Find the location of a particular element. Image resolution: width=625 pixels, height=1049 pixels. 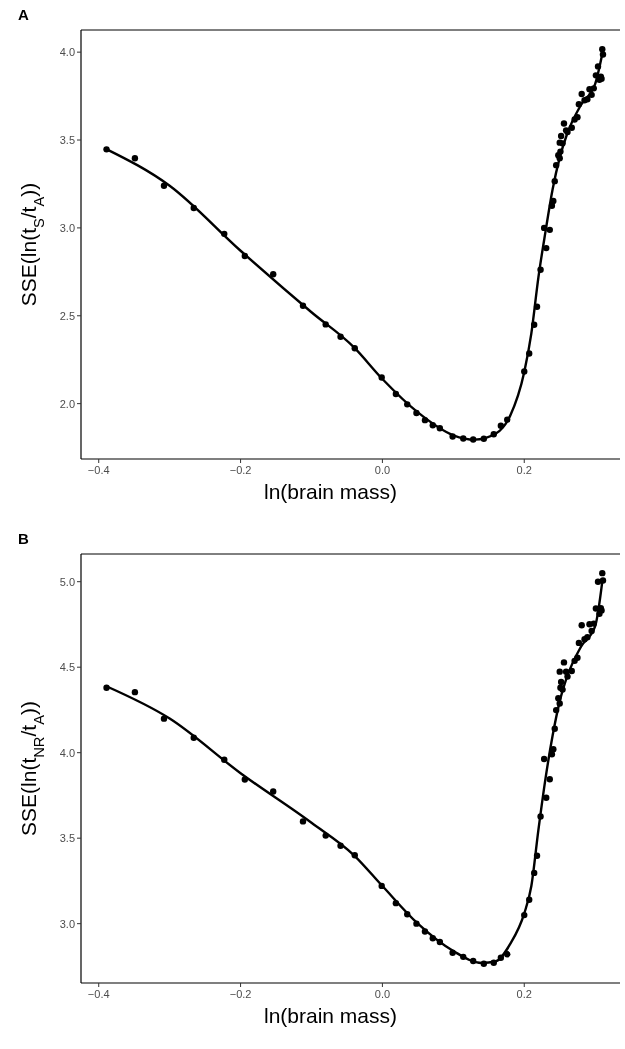

y-tick-label: 5.0 is located at coordinates (67, 581).